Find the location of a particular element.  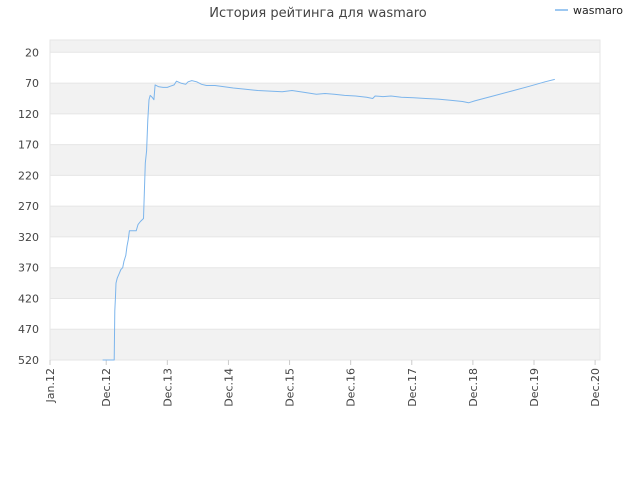

x-tick-label: Dec.18 is located at coordinates (473, 387).